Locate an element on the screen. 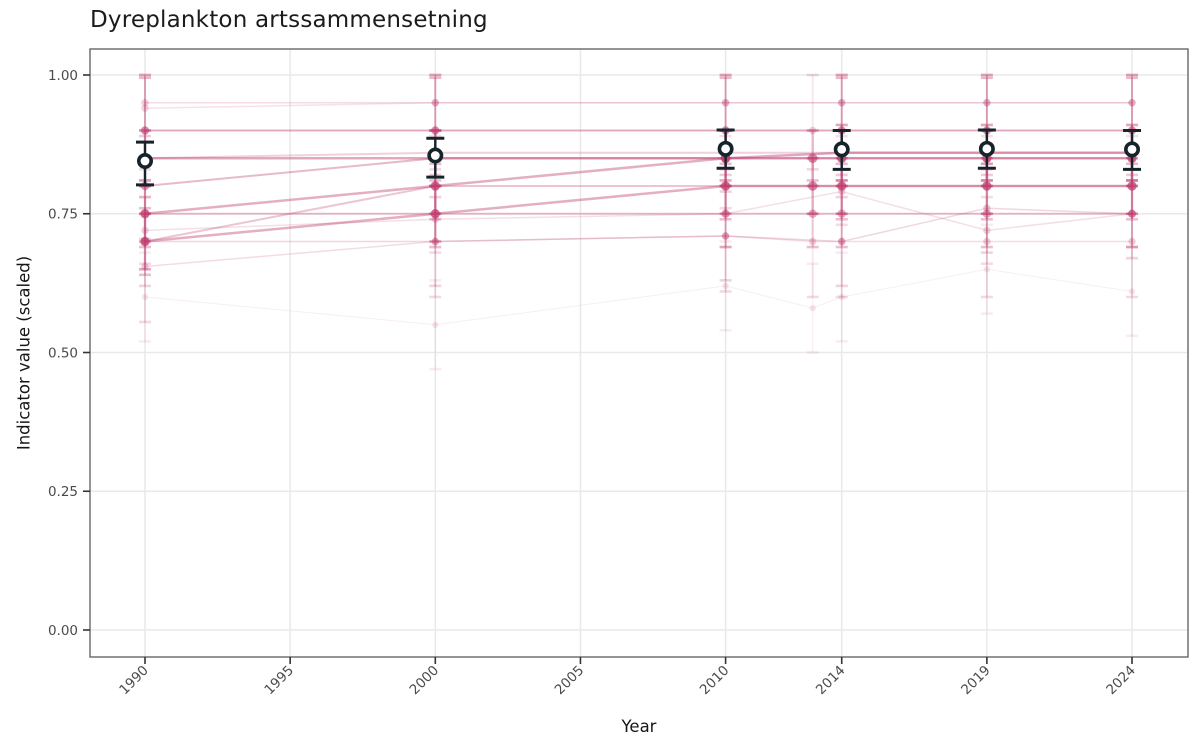 Image resolution: width=1200 pixels, height=750 pixels. y-tick-label: 0.50 is located at coordinates (63, 353).